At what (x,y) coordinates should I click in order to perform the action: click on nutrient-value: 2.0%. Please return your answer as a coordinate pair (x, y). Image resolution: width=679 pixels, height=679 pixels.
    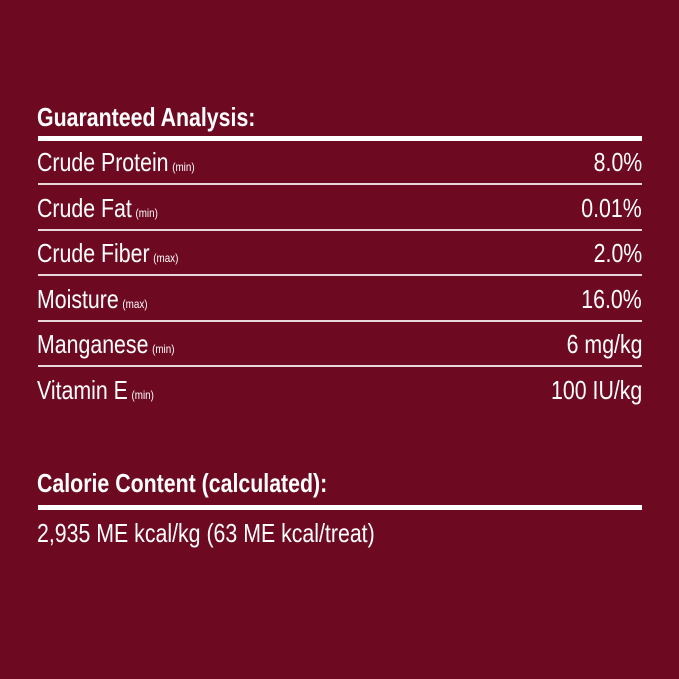
    Looking at the image, I should click on (617, 253).